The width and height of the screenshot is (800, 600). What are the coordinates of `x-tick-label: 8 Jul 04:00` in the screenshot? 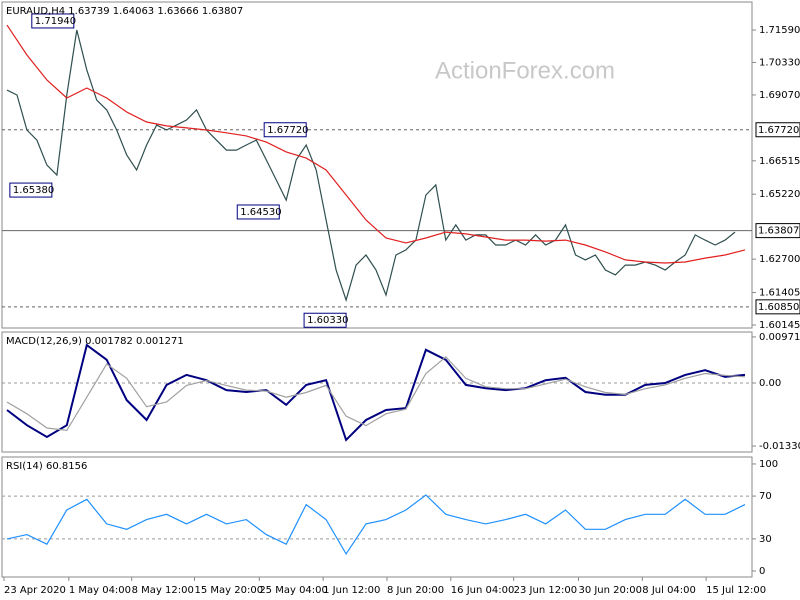 It's located at (669, 590).